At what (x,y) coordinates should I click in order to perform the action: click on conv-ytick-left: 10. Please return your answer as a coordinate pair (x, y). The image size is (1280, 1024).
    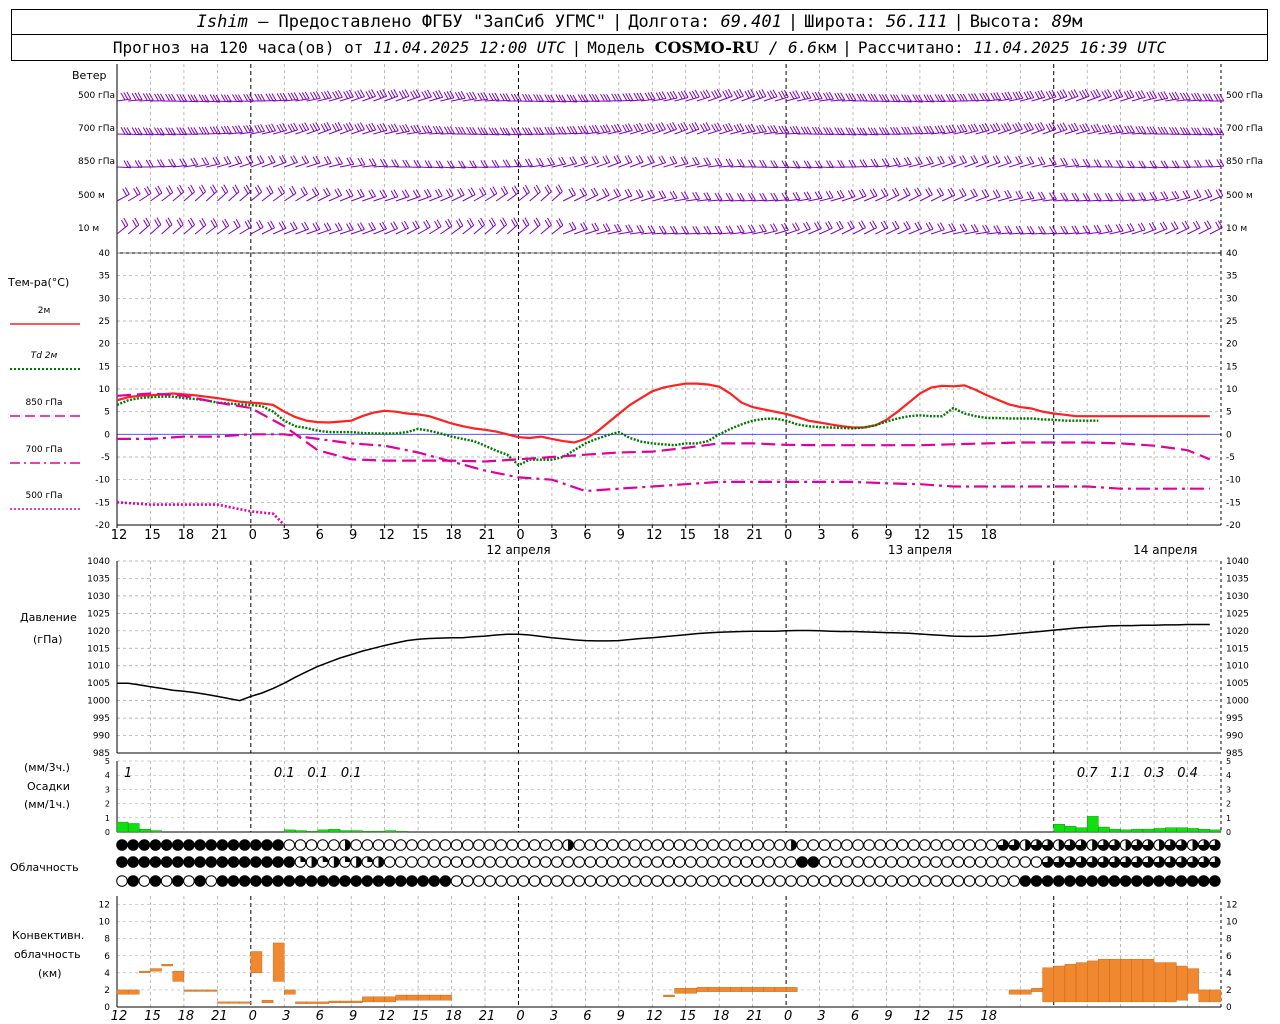
    Looking at the image, I should click on (105, 923).